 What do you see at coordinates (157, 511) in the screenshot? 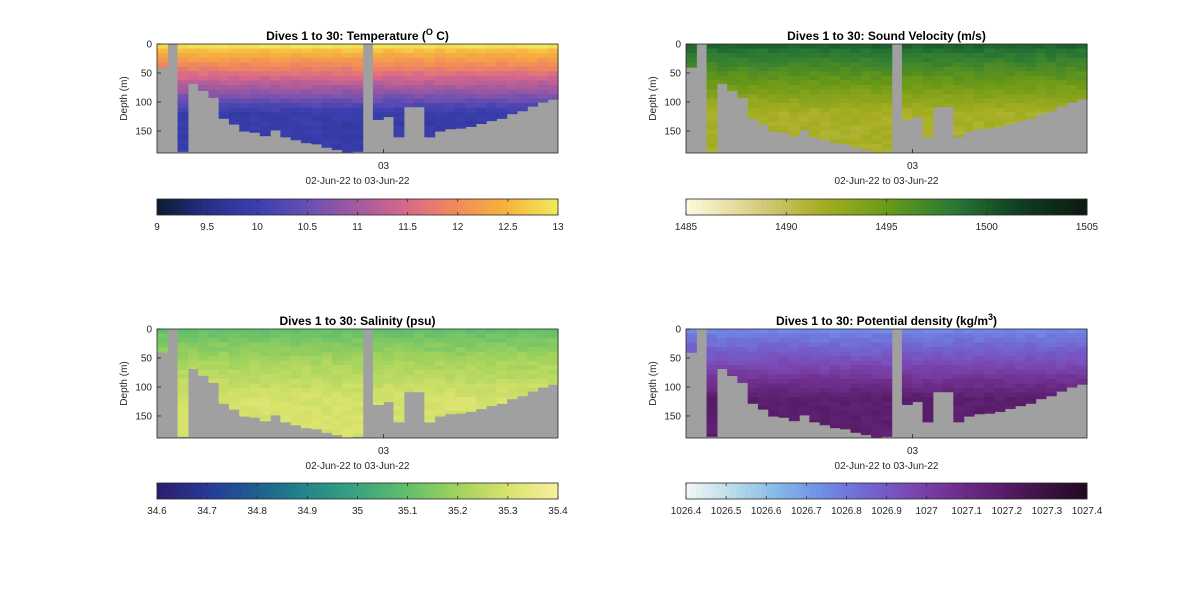
I see `colorbar-tick-label: 34.6` at bounding box center [157, 511].